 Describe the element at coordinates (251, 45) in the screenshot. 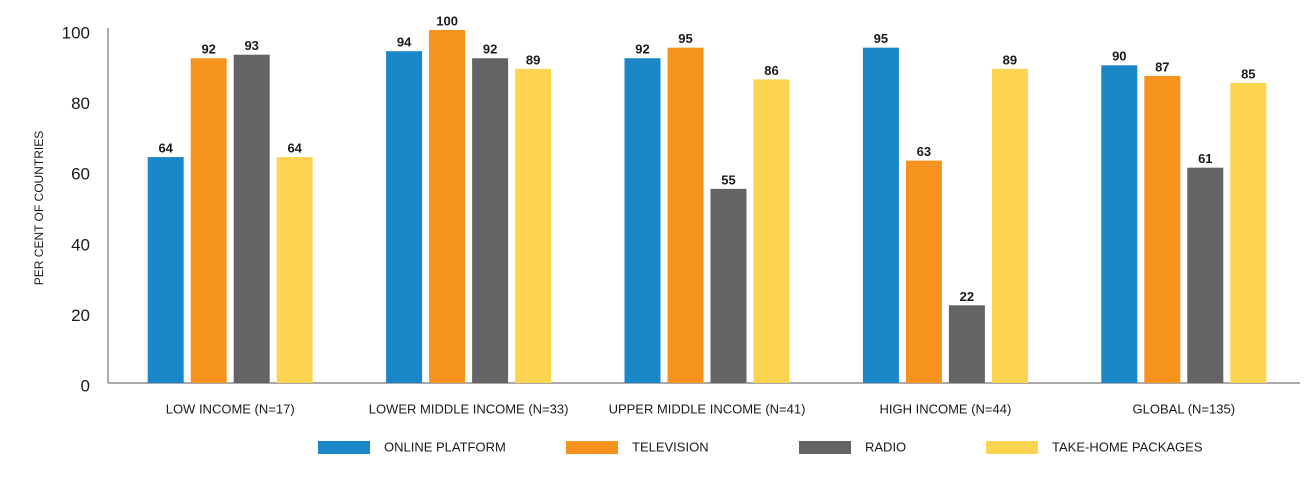

I see `value-label: 93` at that location.